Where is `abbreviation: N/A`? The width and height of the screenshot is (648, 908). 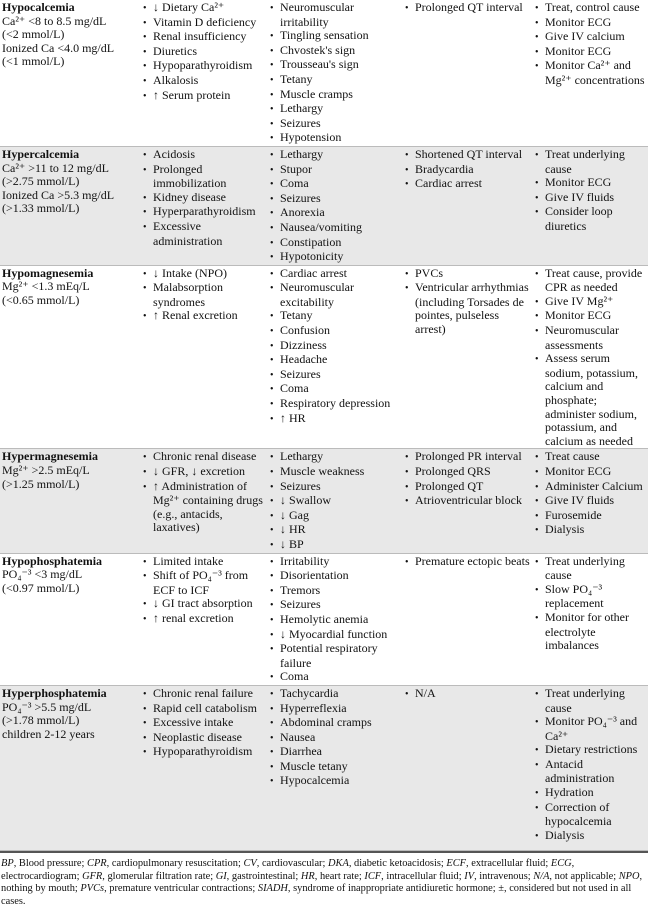 abbreviation: N/A is located at coordinates (541, 876).